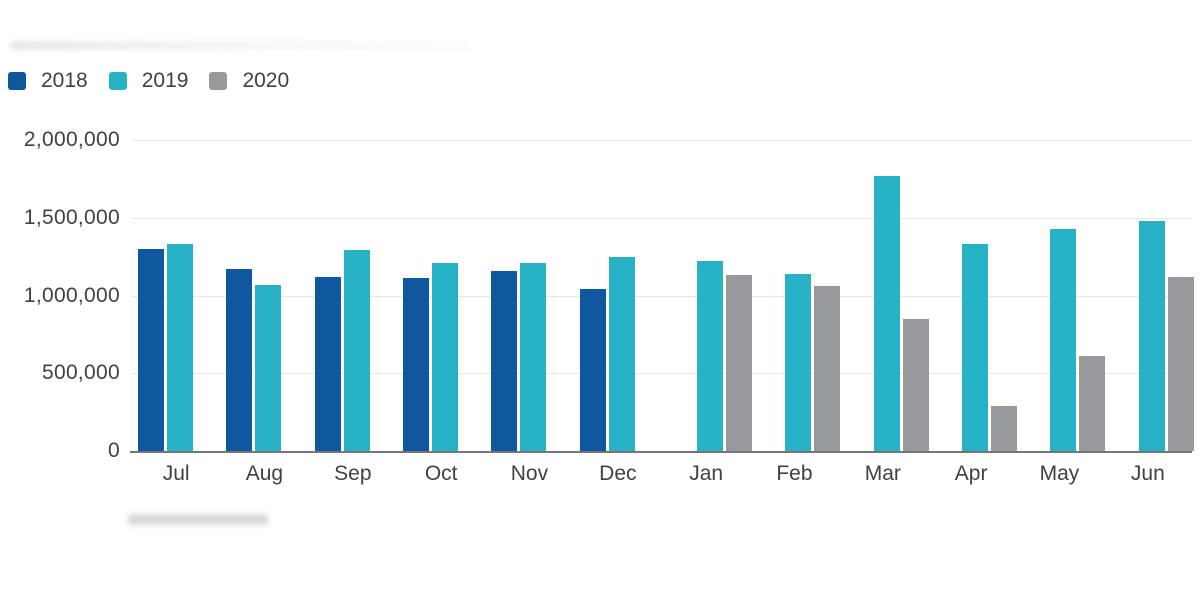 The height and width of the screenshot is (600, 1200). I want to click on x-axis-tick-label: May, so click(1059, 473).